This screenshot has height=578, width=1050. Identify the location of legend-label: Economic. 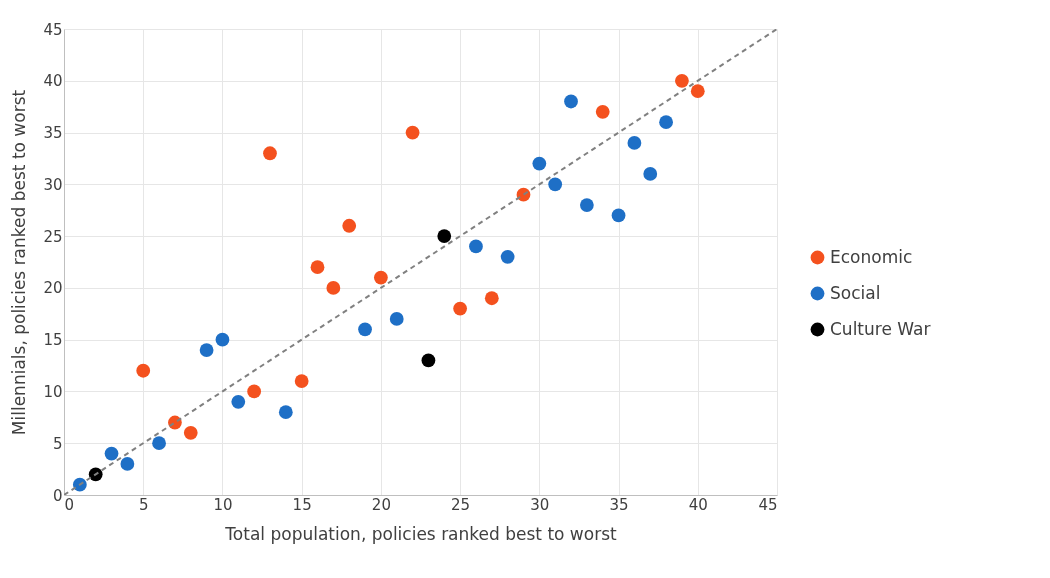
(871, 256).